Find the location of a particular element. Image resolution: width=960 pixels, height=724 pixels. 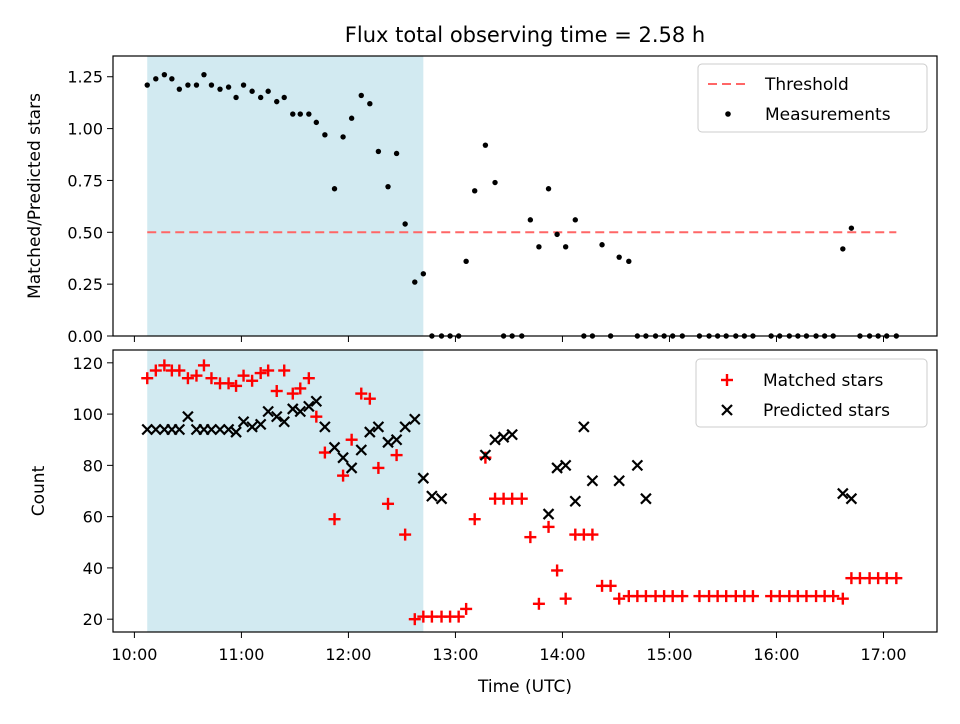

legend-predicted-label: Predicted stars is located at coordinates (826, 411).